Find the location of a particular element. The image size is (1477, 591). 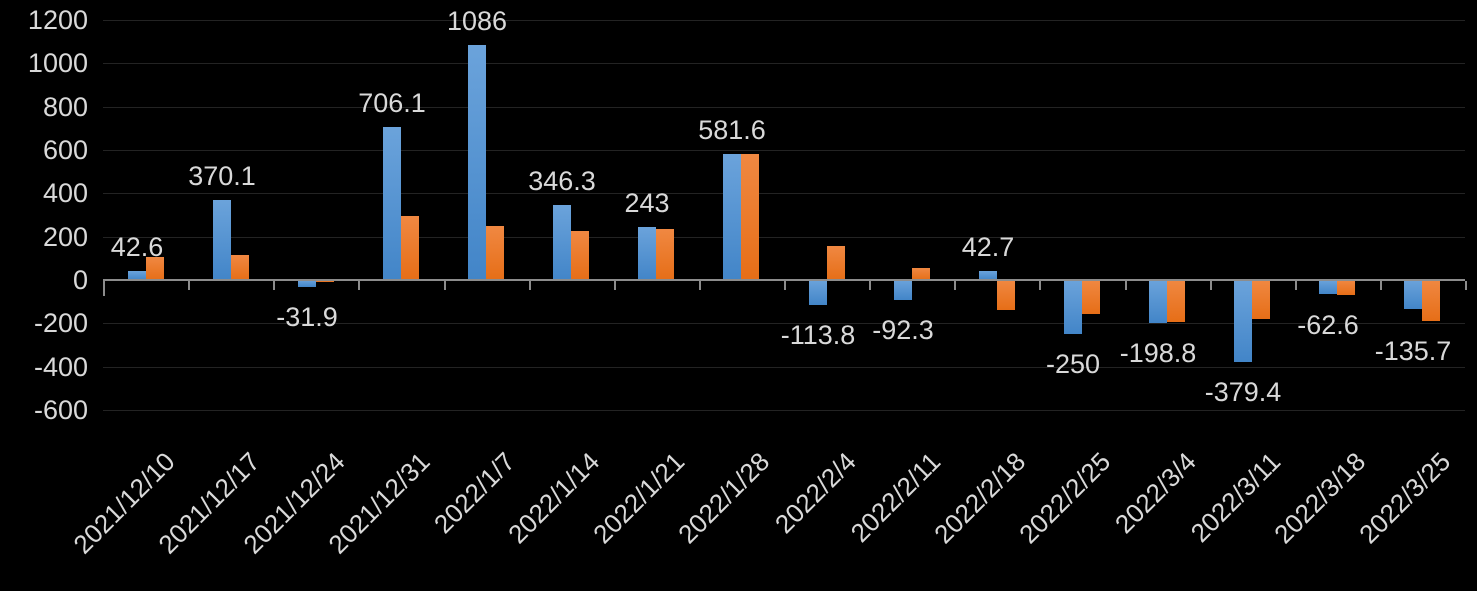

x-axis-tick-label: 2022/2/25 is located at coordinates (1065, 498).